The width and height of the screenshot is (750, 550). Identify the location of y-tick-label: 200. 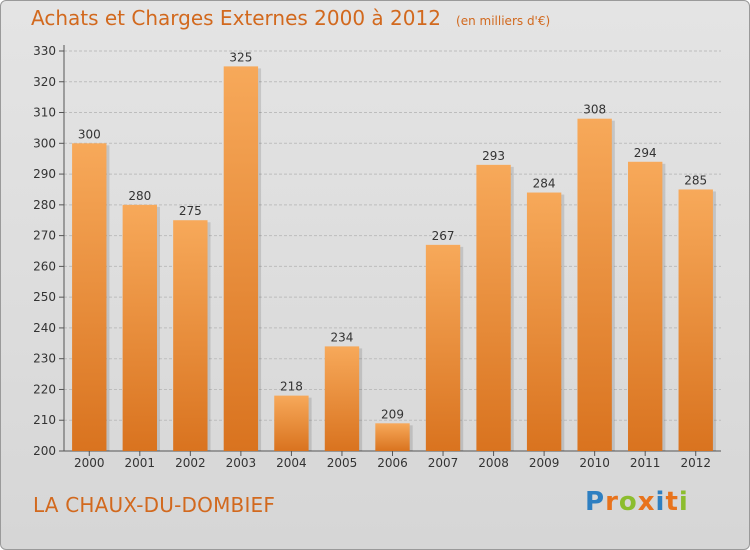
(44, 451).